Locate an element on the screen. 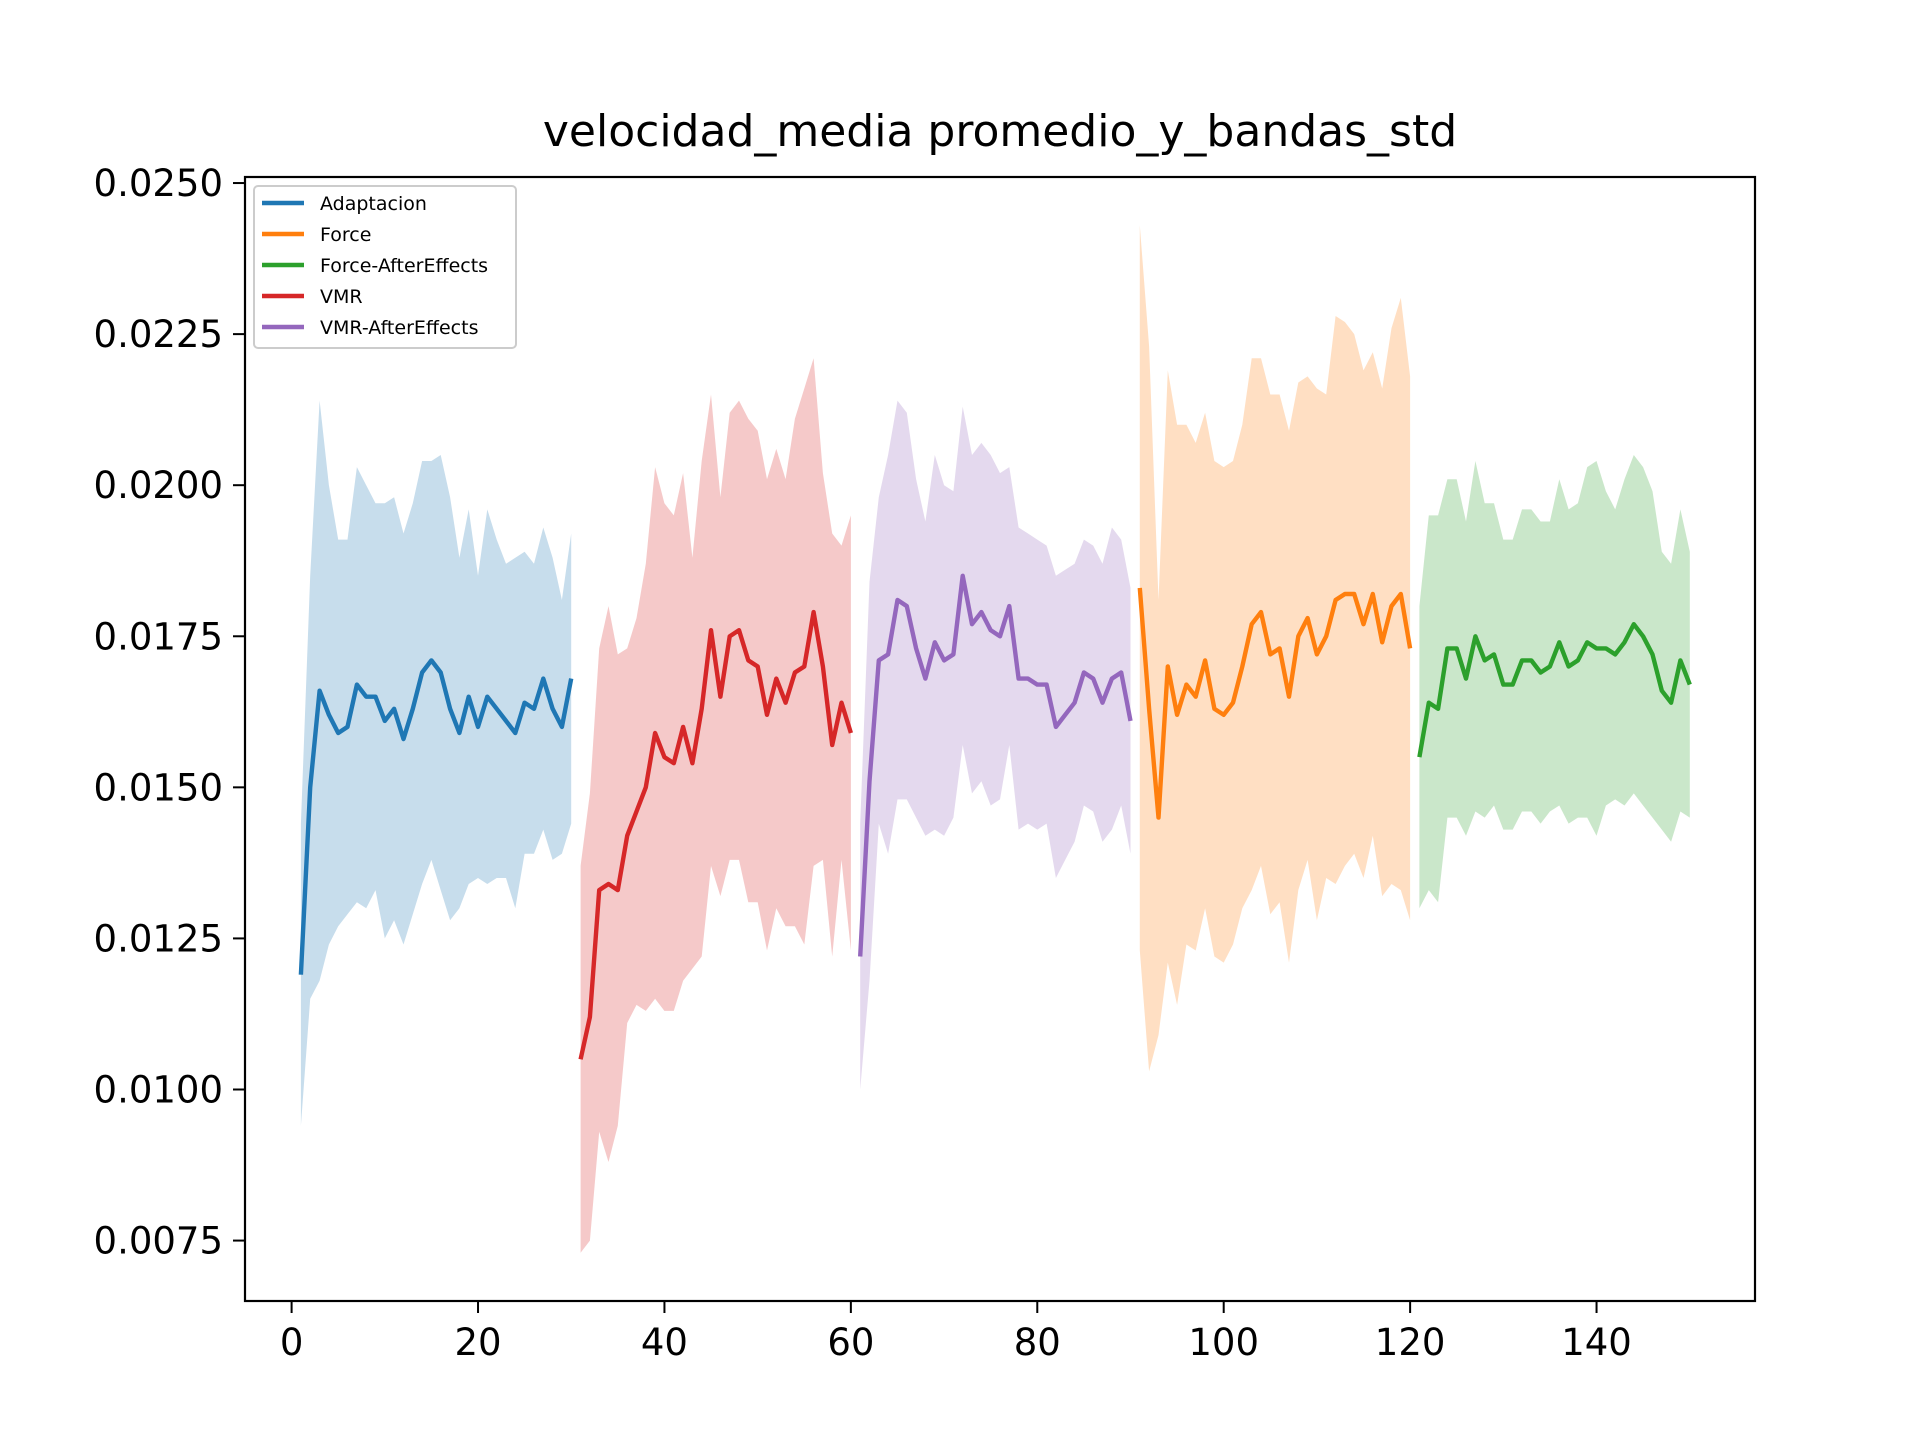 This screenshot has height=1440, width=1920. x-tick-label: 120 is located at coordinates (1410, 1342).